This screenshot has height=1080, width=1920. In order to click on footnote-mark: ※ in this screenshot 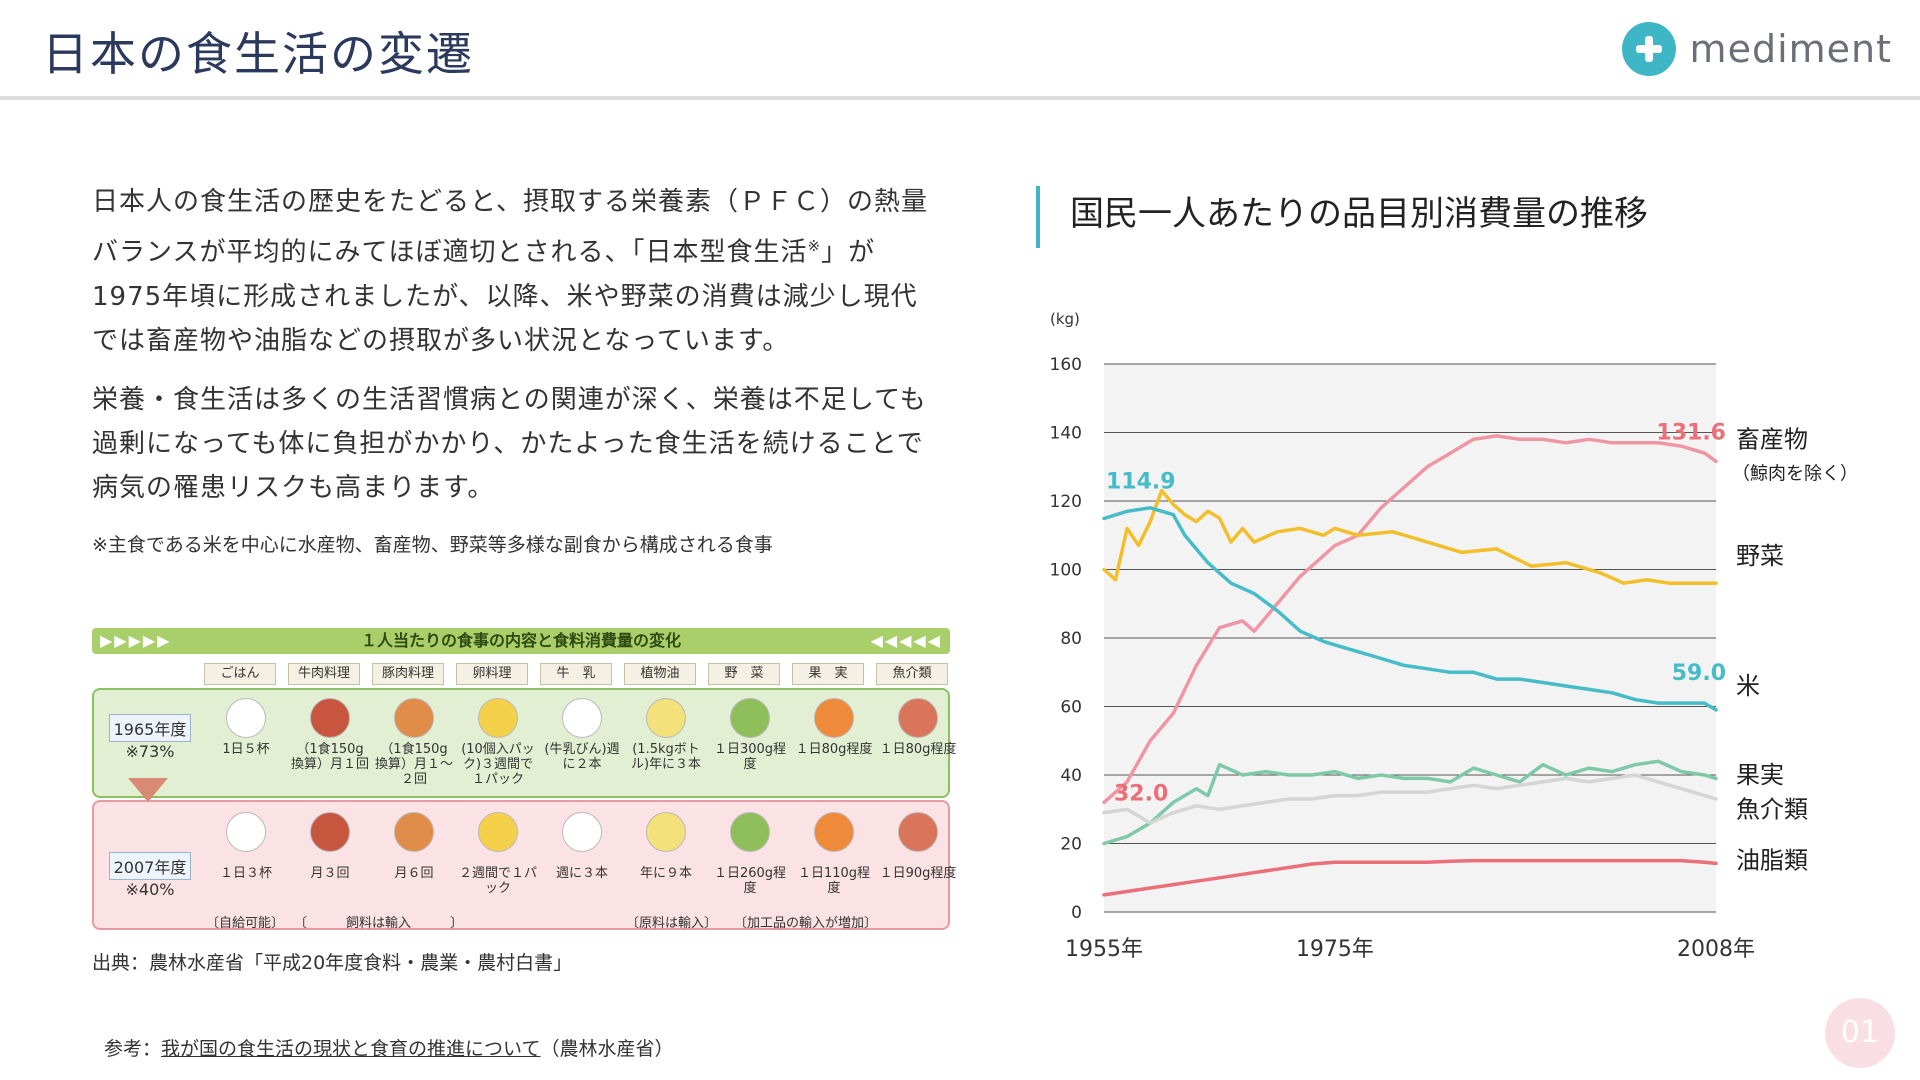, I will do `click(814, 246)`.